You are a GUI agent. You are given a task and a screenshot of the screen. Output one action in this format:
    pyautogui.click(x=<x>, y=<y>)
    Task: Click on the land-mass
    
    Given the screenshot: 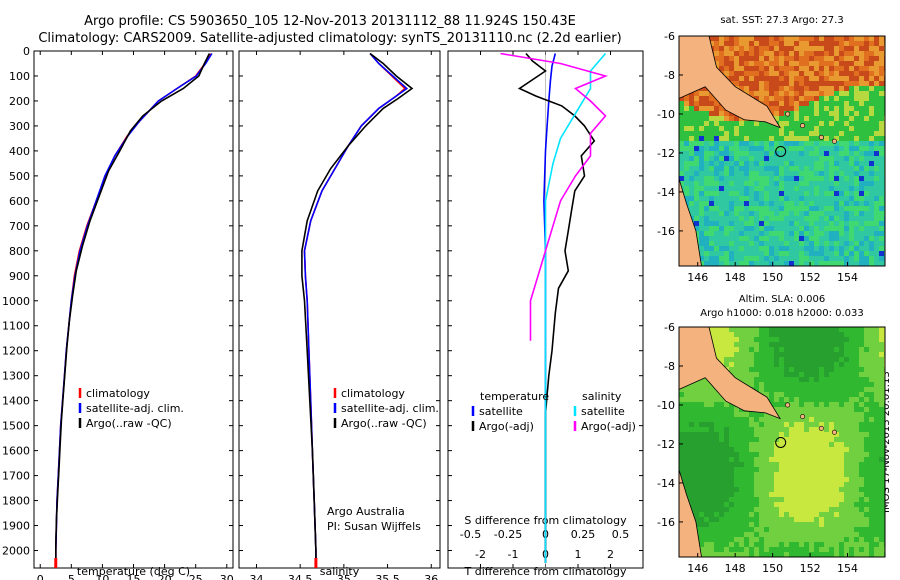 What is the action you would take?
    pyautogui.click(x=690, y=479)
    